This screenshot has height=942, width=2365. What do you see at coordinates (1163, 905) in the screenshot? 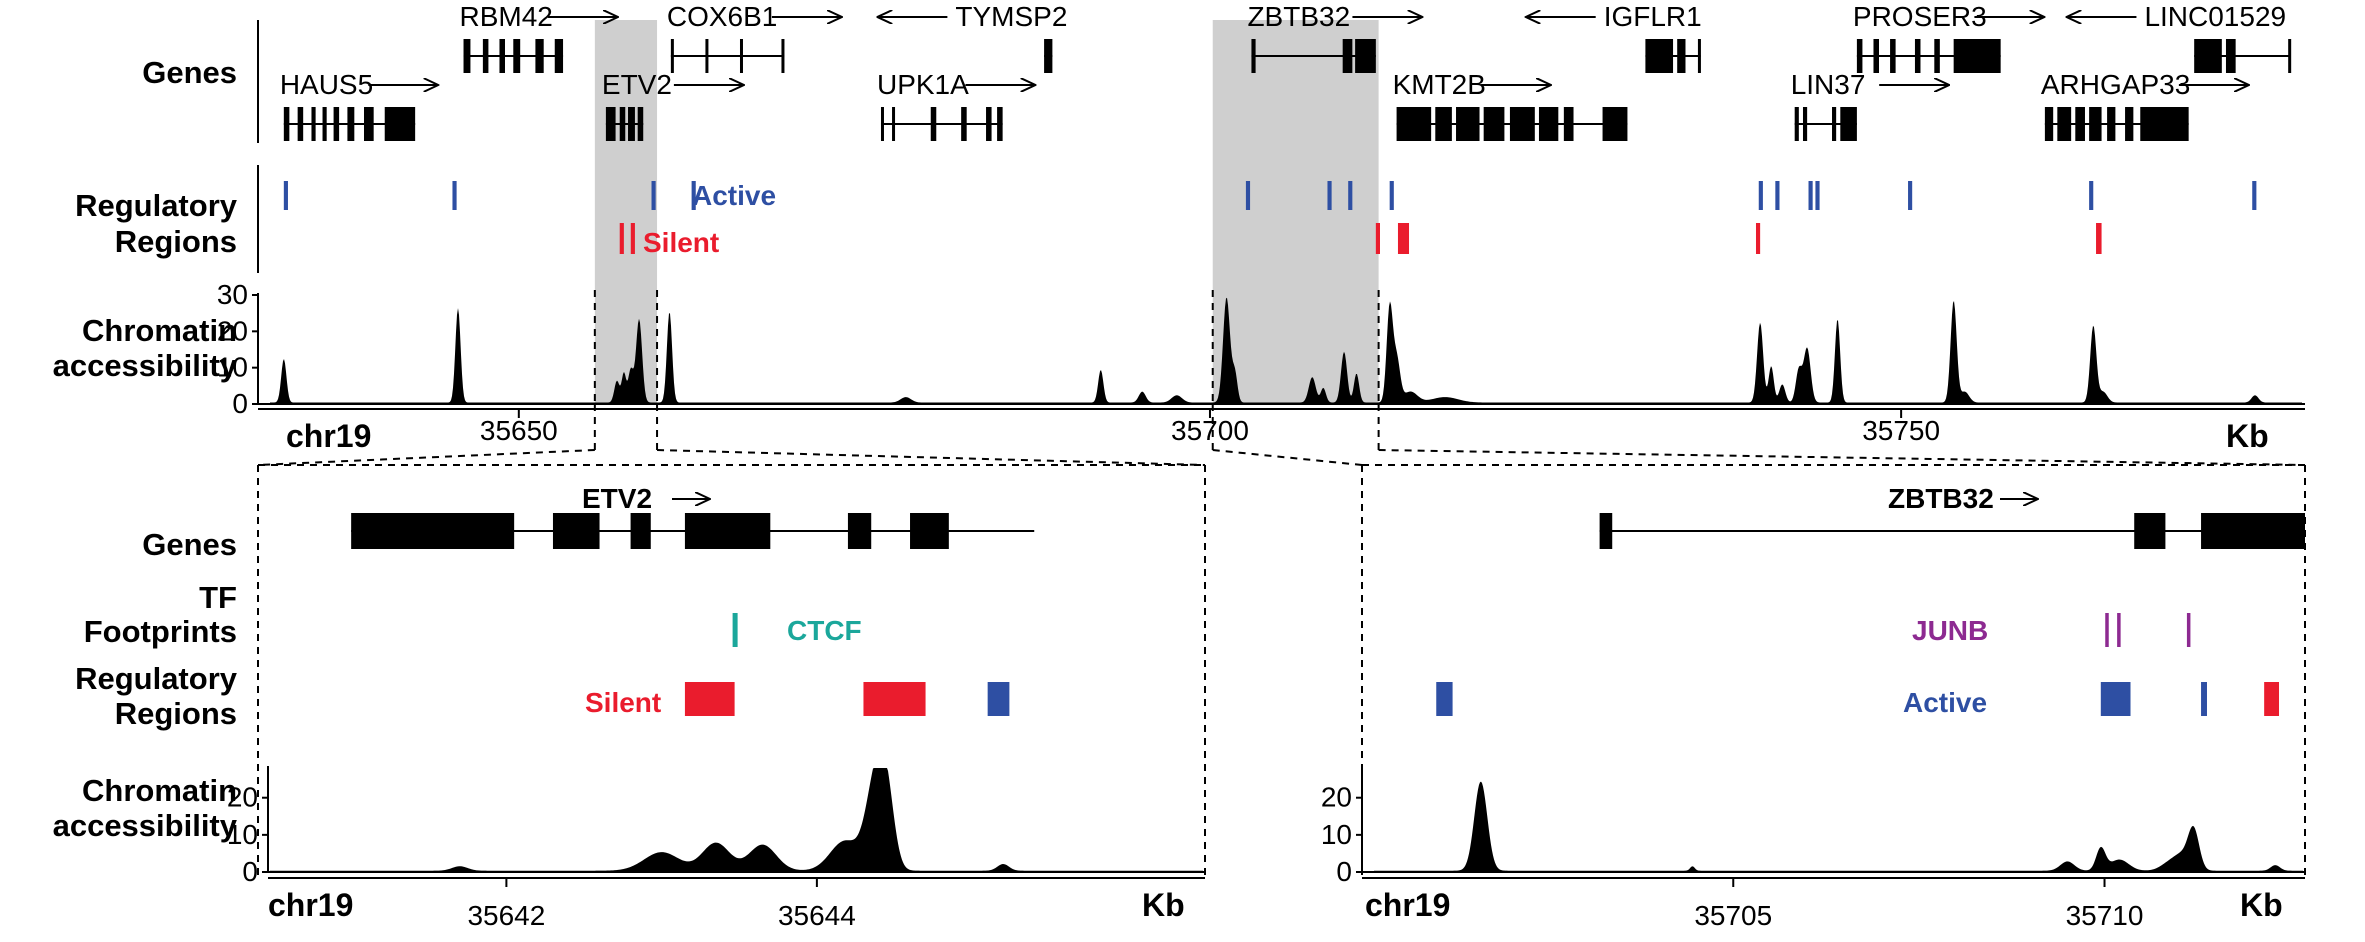
I see `zoom-left-unit-label: Kb` at bounding box center [1163, 905].